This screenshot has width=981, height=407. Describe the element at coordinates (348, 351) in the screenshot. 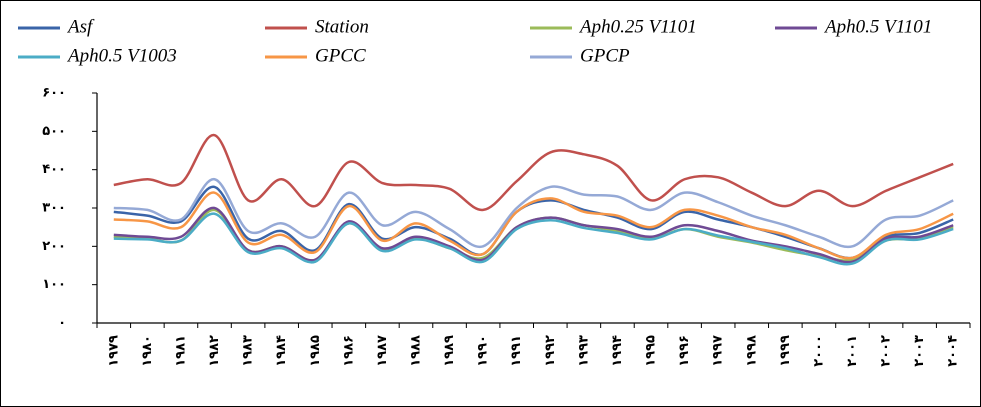

I see `x-tick-label: ۱۹۸۶` at that location.